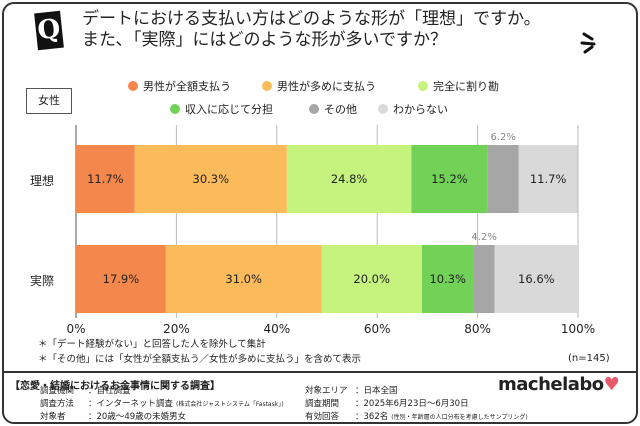 The image size is (640, 426). Describe the element at coordinates (502, 137) in the screenshot. I see `data-label: 6.2%` at that location.